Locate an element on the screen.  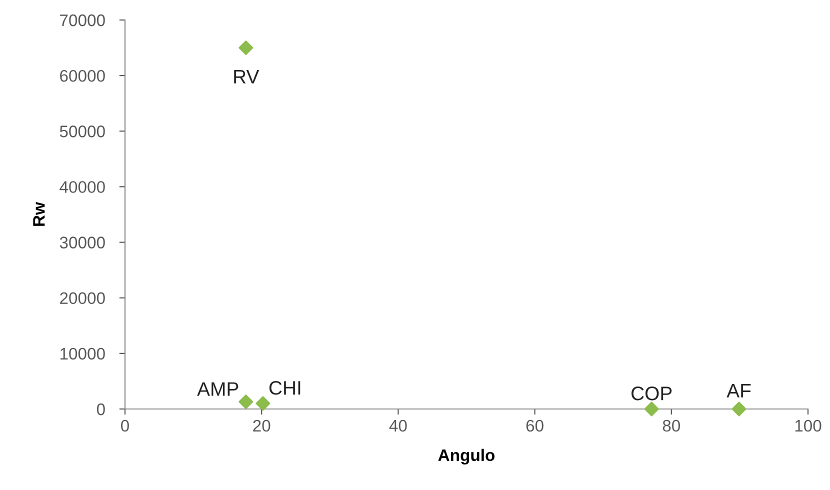
x-tick-label: 0 is located at coordinates (125, 426).